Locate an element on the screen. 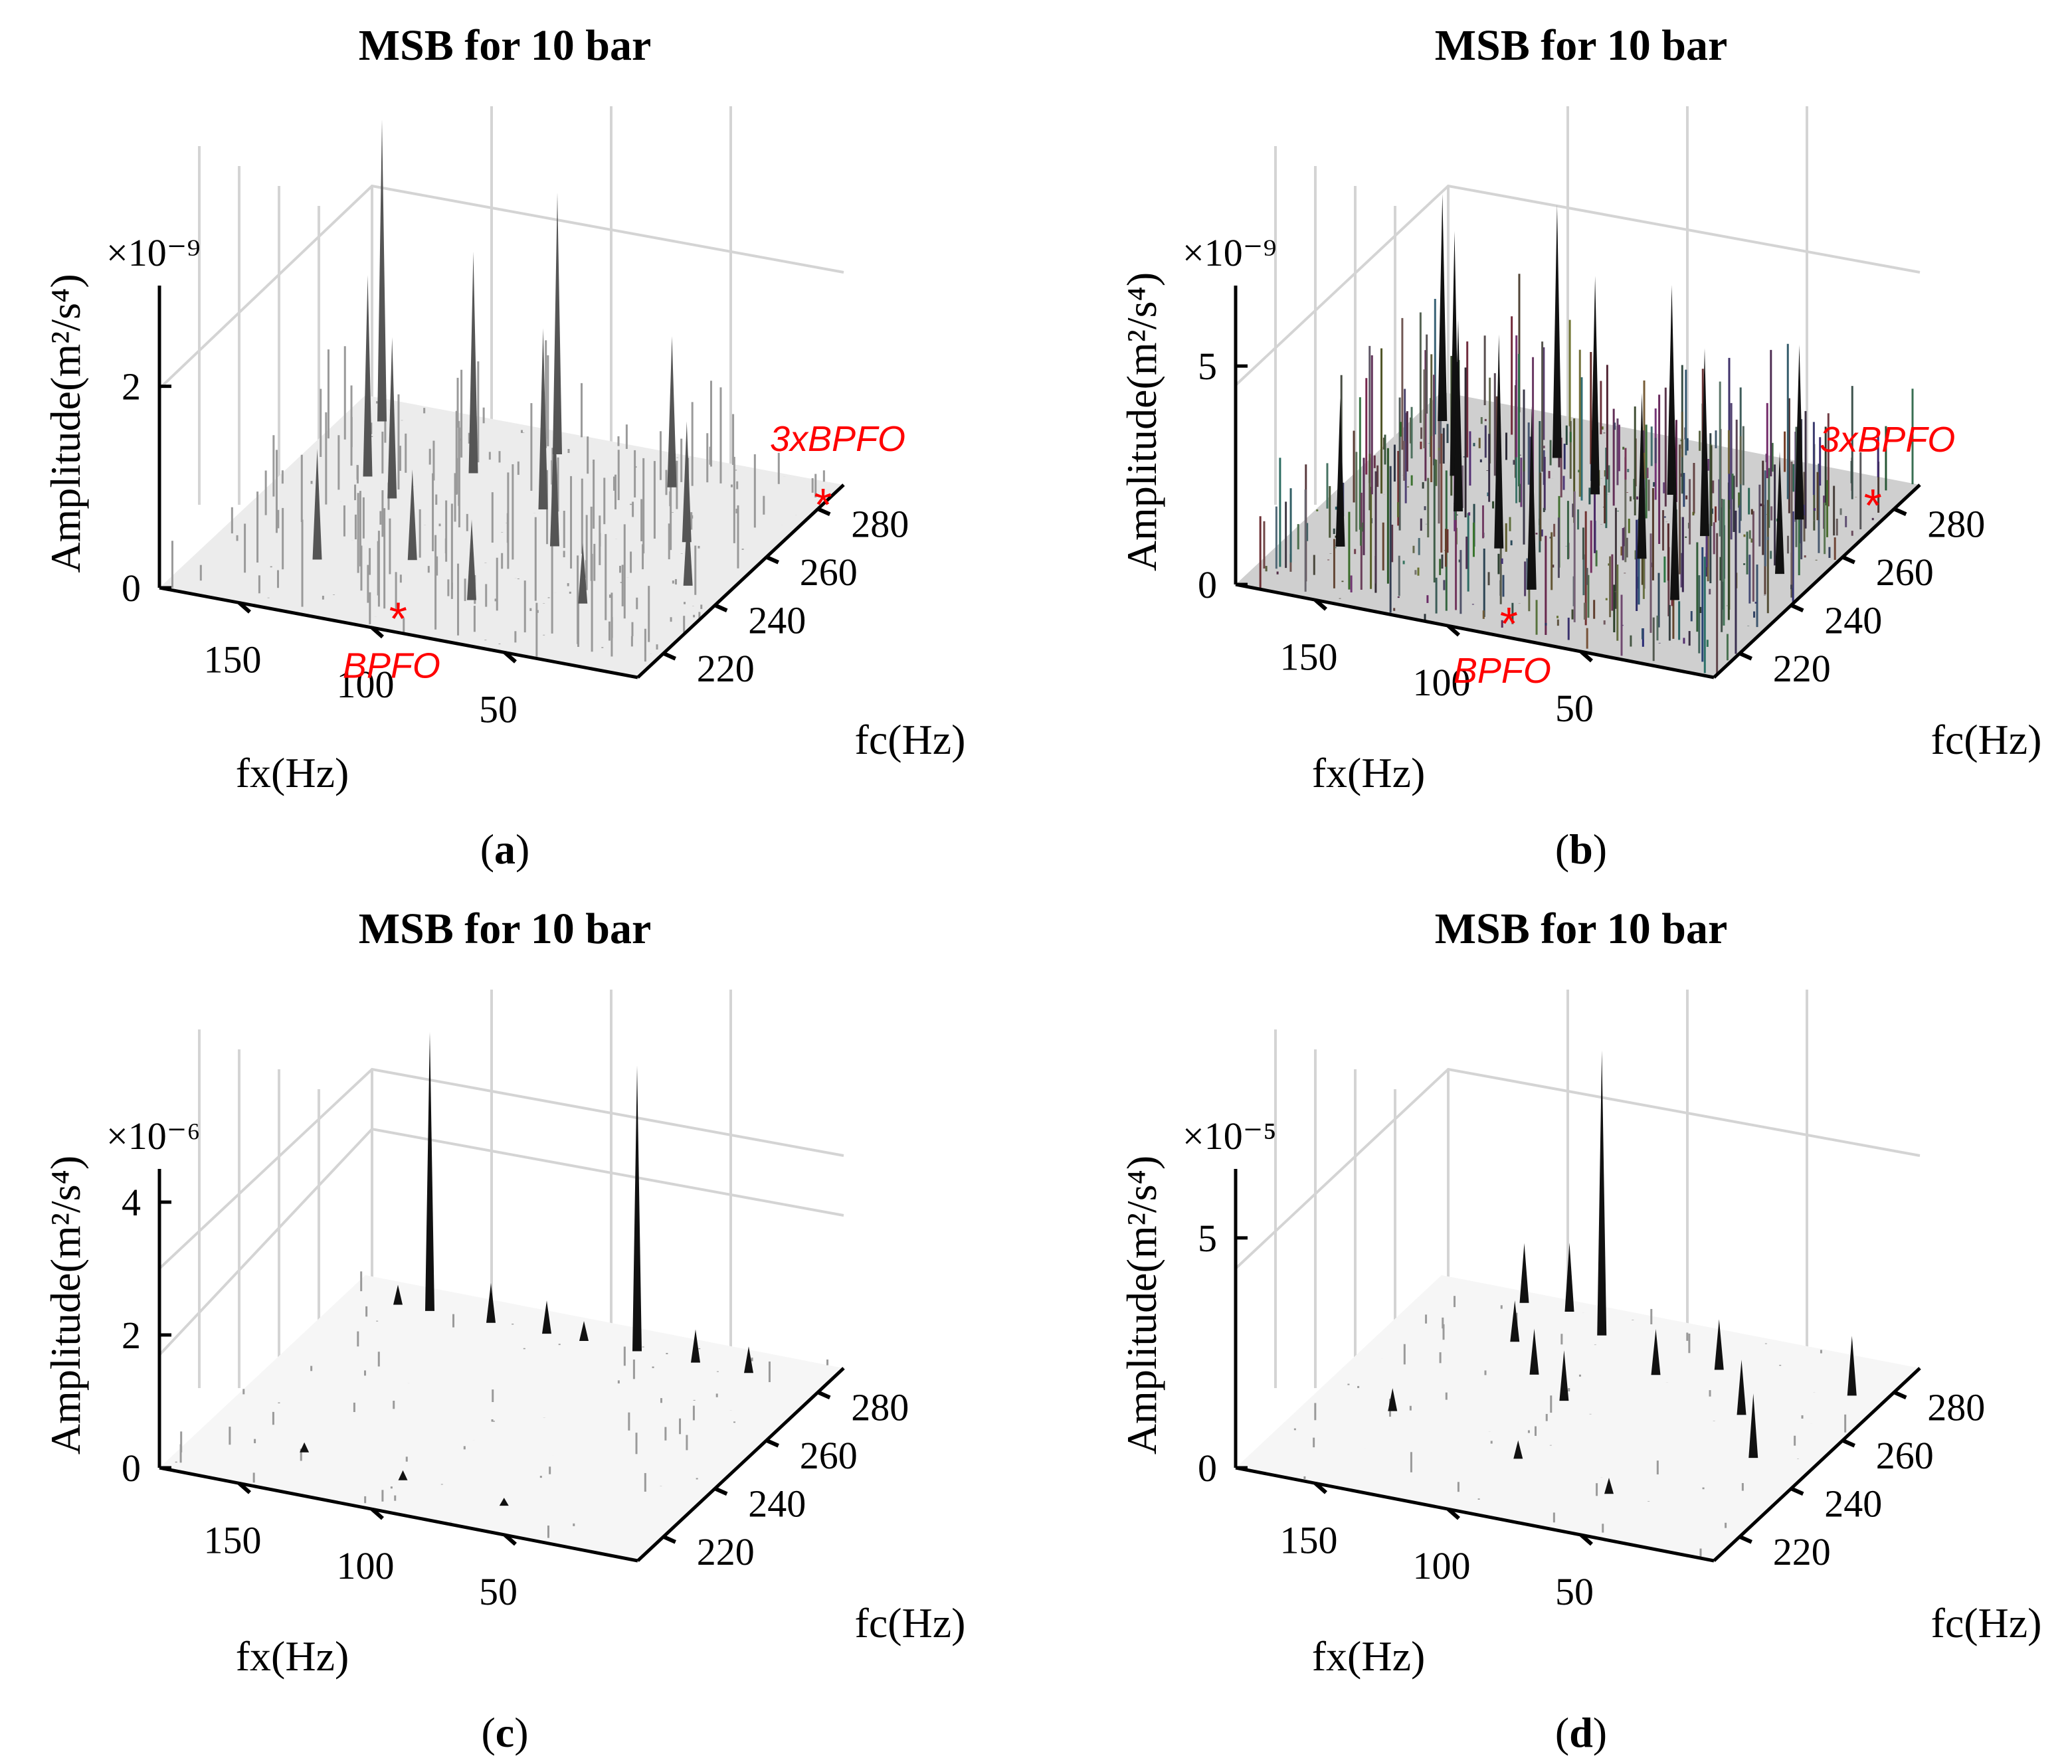 Image resolution: width=2072 pixels, height=1764 pixels. panel-label-letter: d is located at coordinates (1581, 1732).